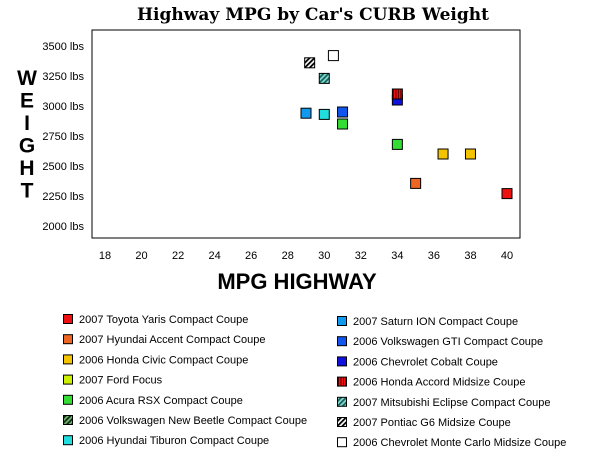 This screenshot has width=599, height=456. Describe the element at coordinates (163, 360) in the screenshot. I see `legend-label: 2006 Honda Civic Compact Coupe` at that location.